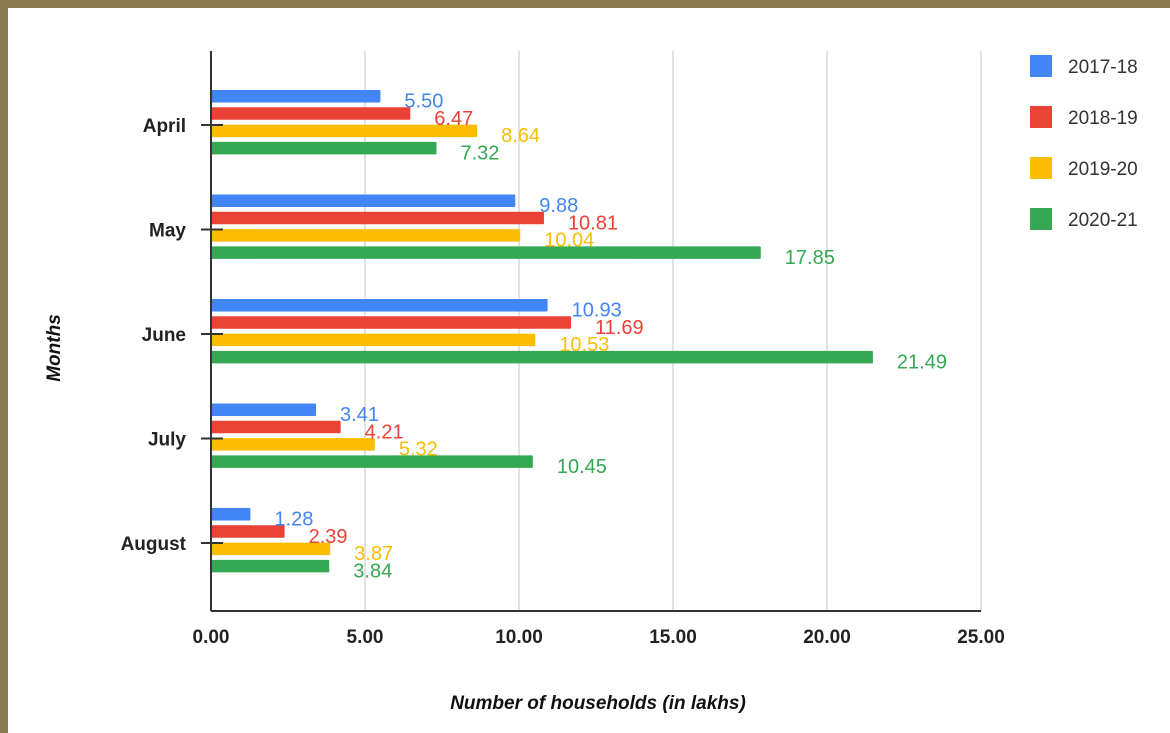  I want to click on data-label: 9.88, so click(558, 206).